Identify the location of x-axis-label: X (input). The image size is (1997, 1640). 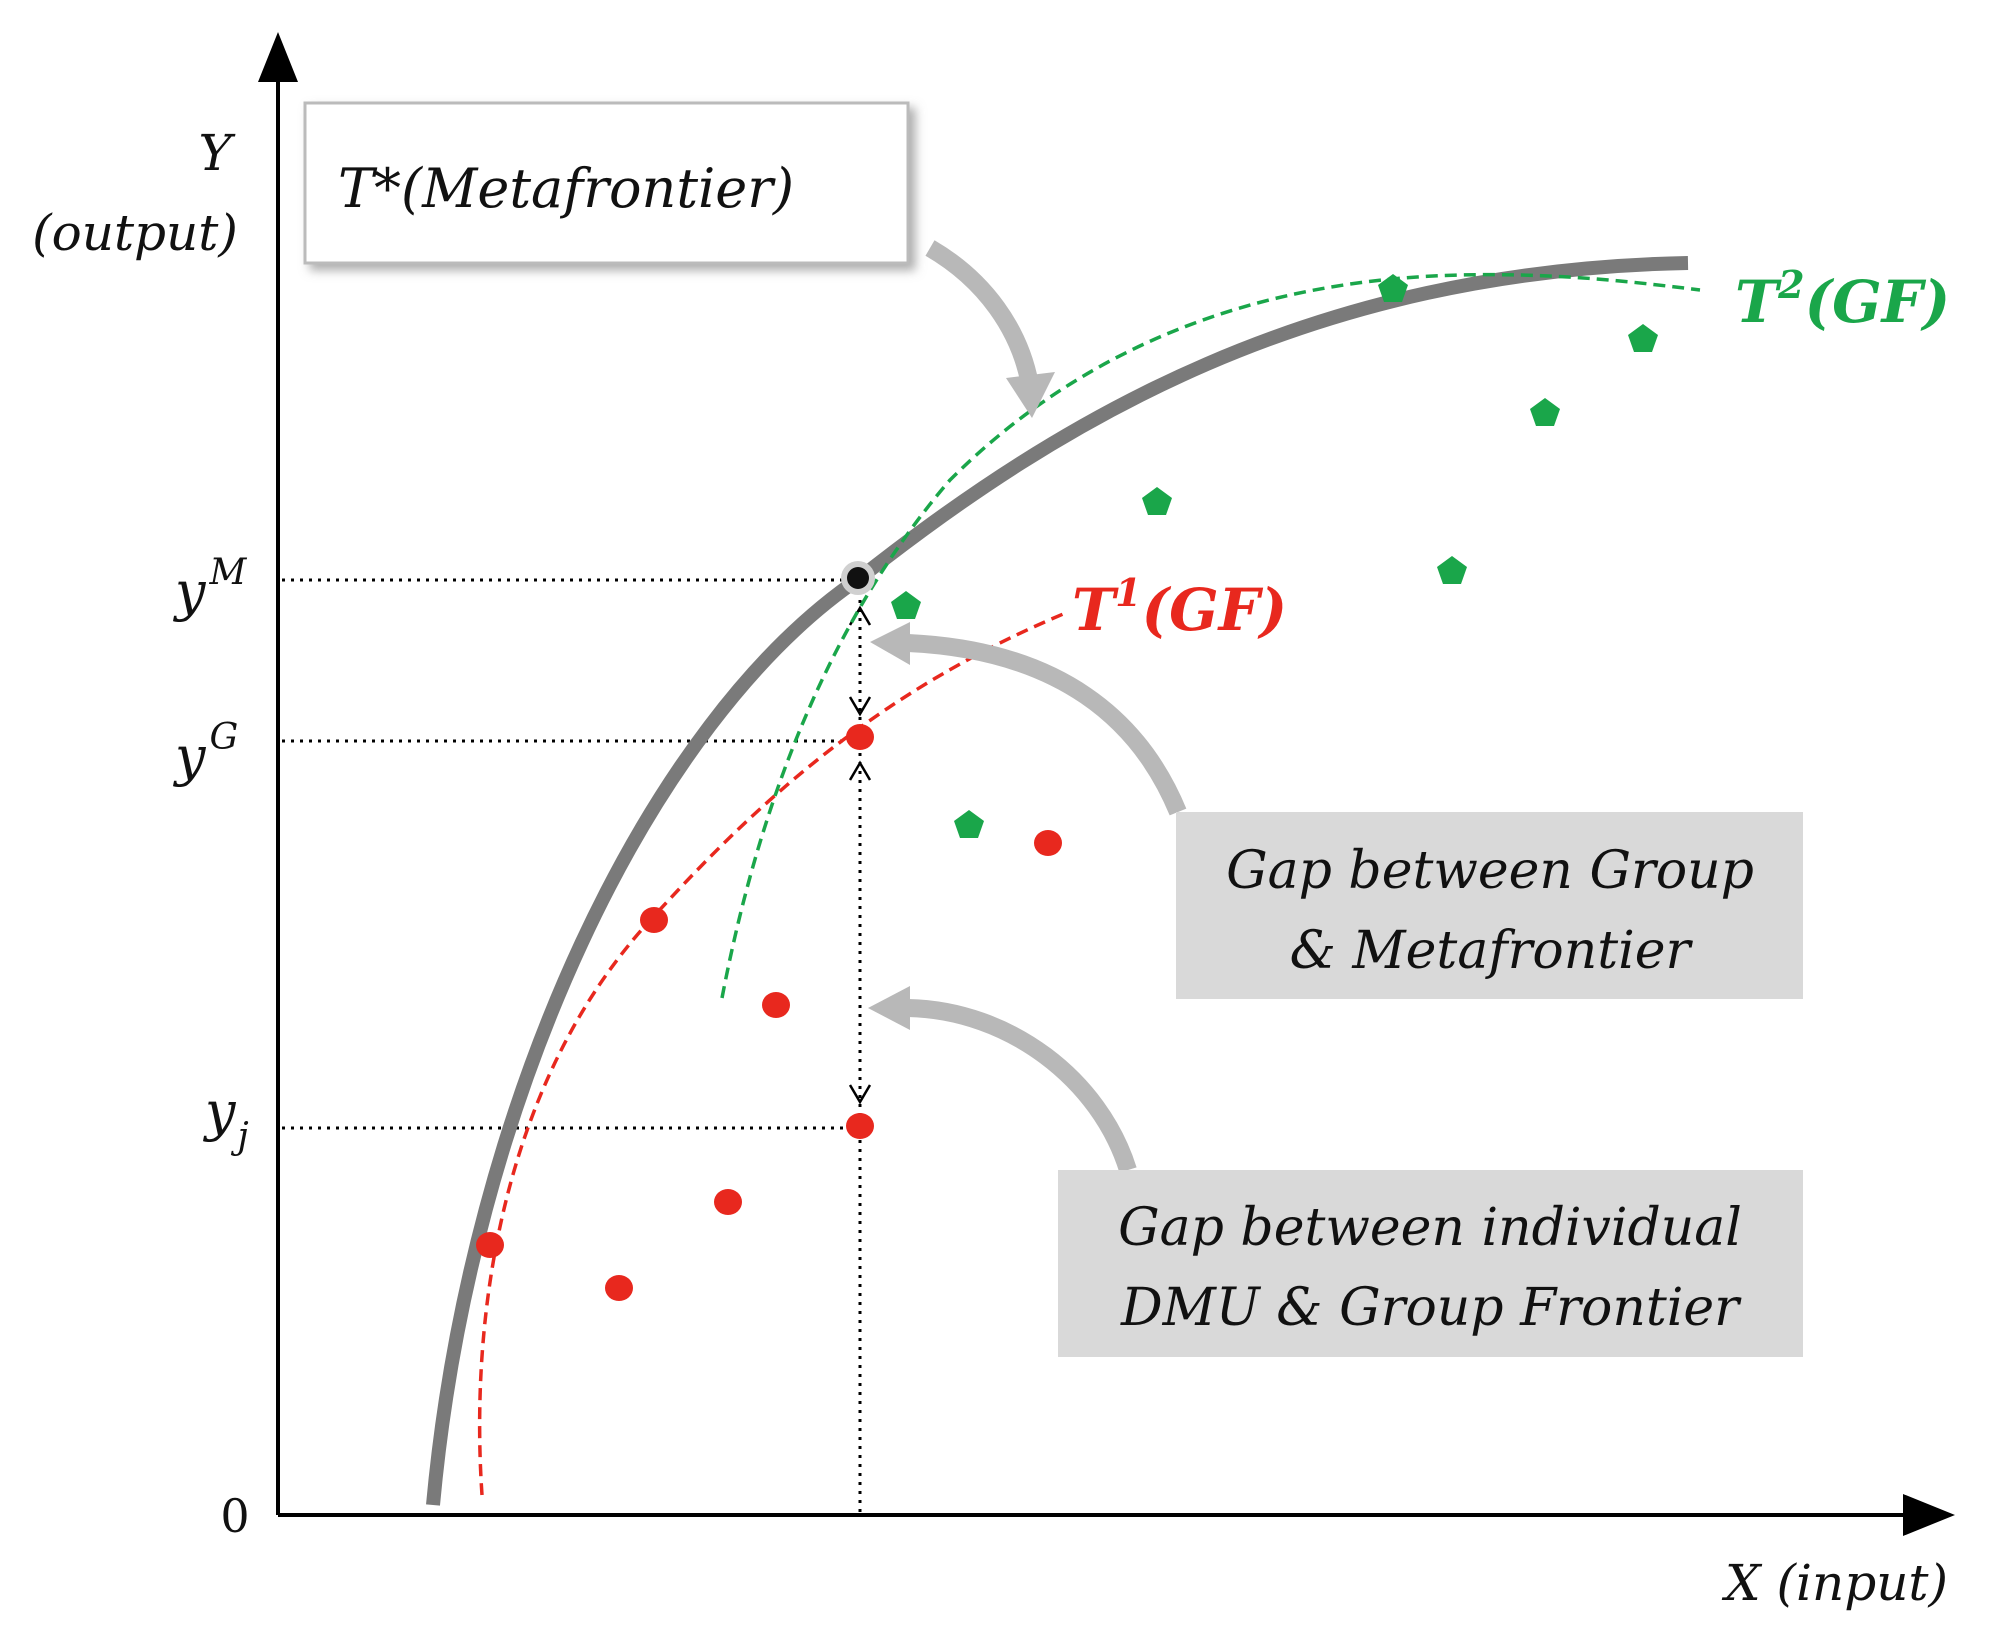
(1834, 1583).